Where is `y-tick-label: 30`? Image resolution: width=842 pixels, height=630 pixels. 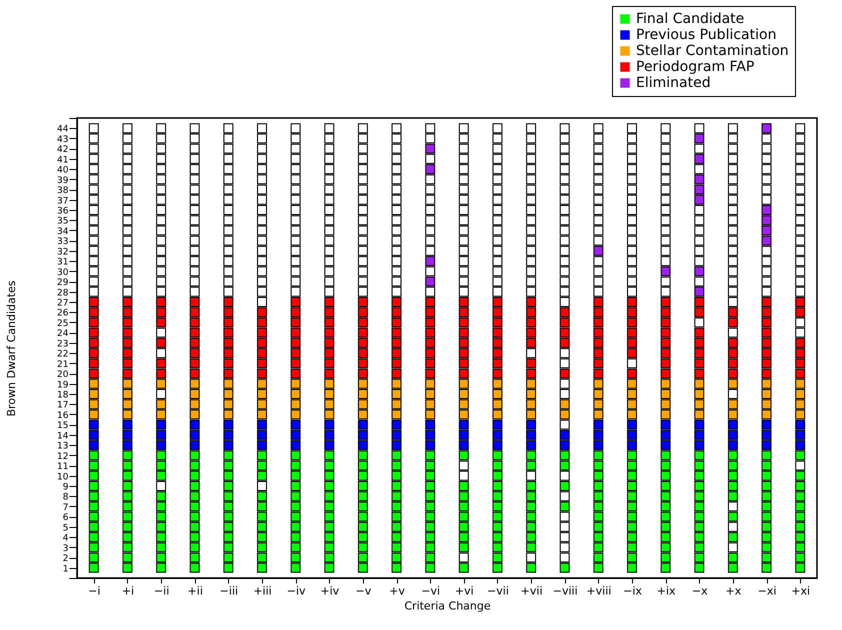
y-tick-label: 30 is located at coordinates (63, 273).